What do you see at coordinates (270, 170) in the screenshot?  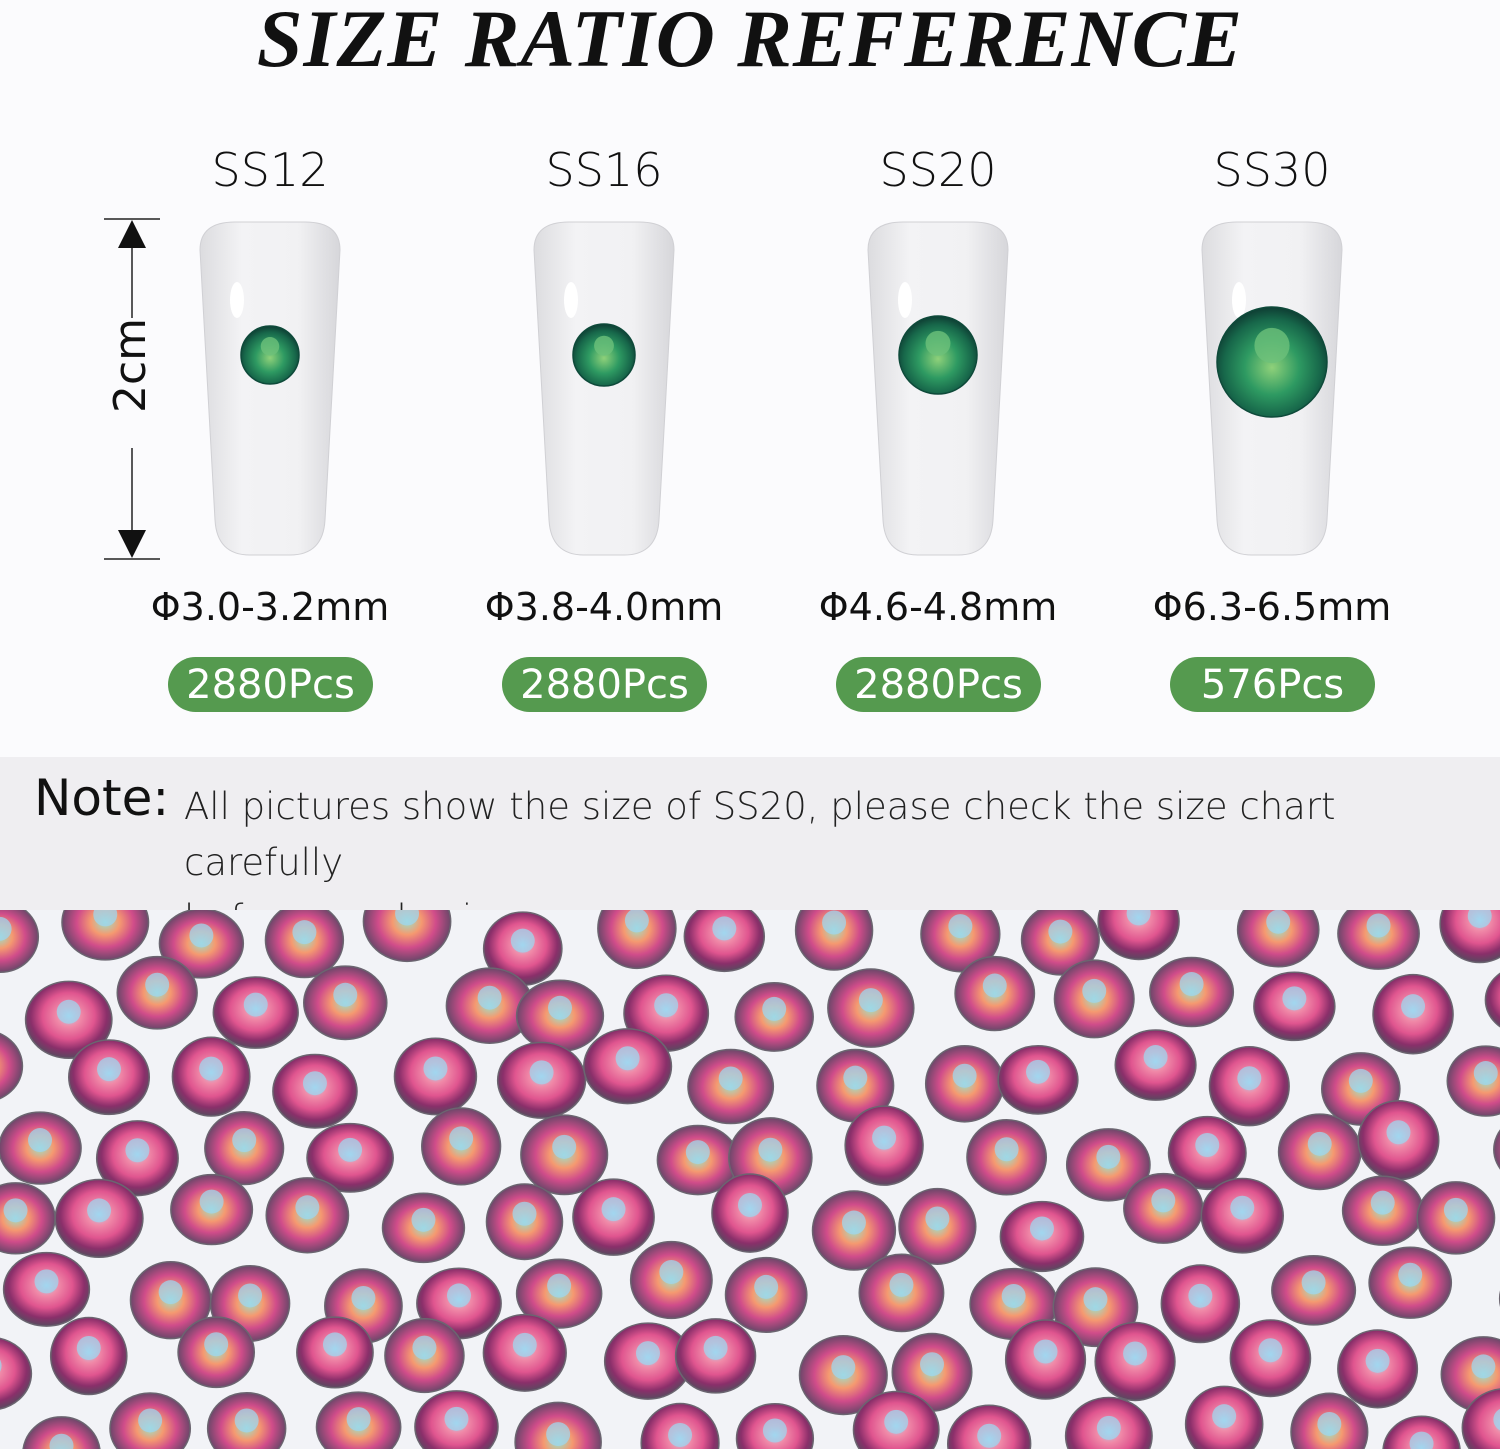 I see `size-name: SS12` at bounding box center [270, 170].